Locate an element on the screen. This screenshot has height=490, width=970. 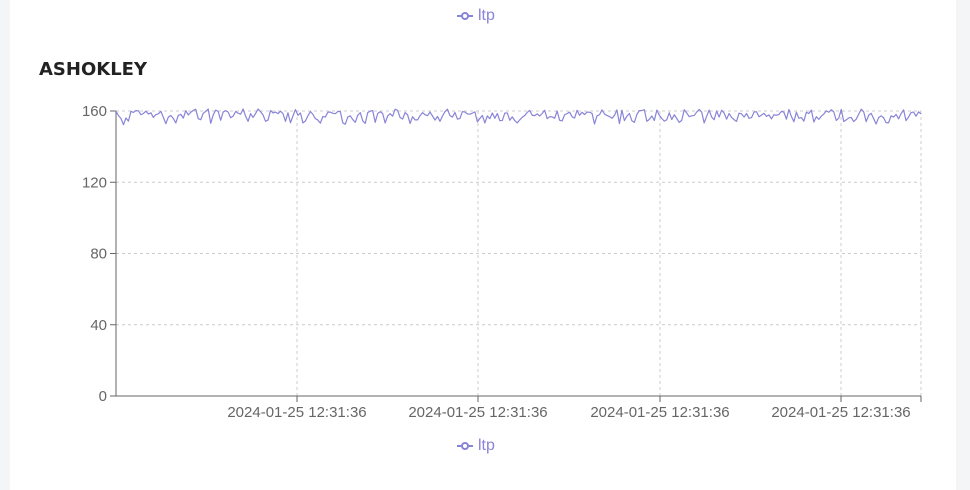
top-legend-item: ltp is located at coordinates (476, 16).